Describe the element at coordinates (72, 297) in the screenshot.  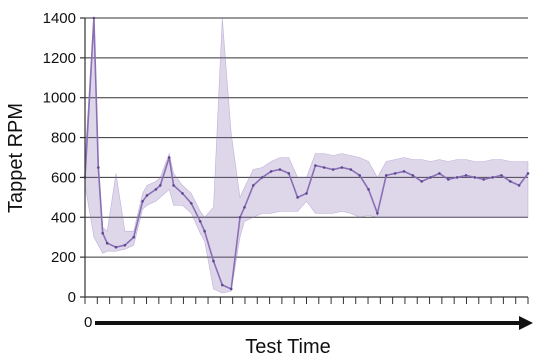
I see `y-tick-label-0: 0` at that location.